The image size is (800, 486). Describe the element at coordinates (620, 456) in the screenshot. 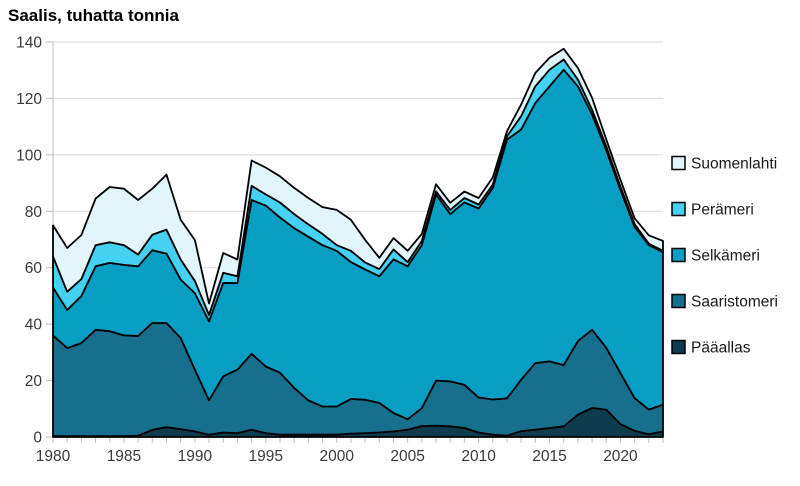

I see `x-axis-label: 2020` at that location.